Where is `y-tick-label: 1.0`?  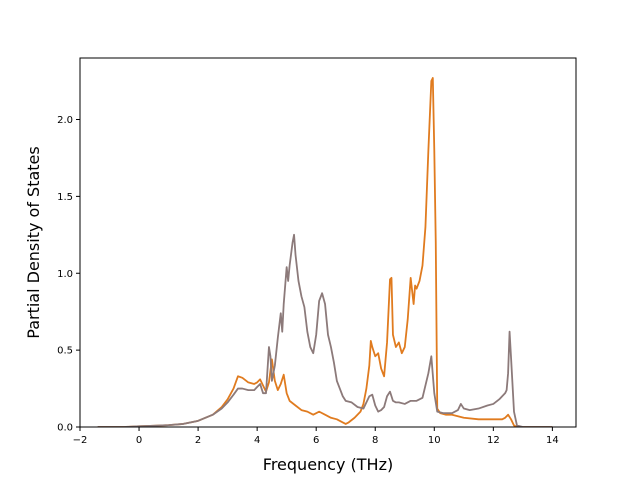 y-tick-label: 1.0 is located at coordinates (65, 274).